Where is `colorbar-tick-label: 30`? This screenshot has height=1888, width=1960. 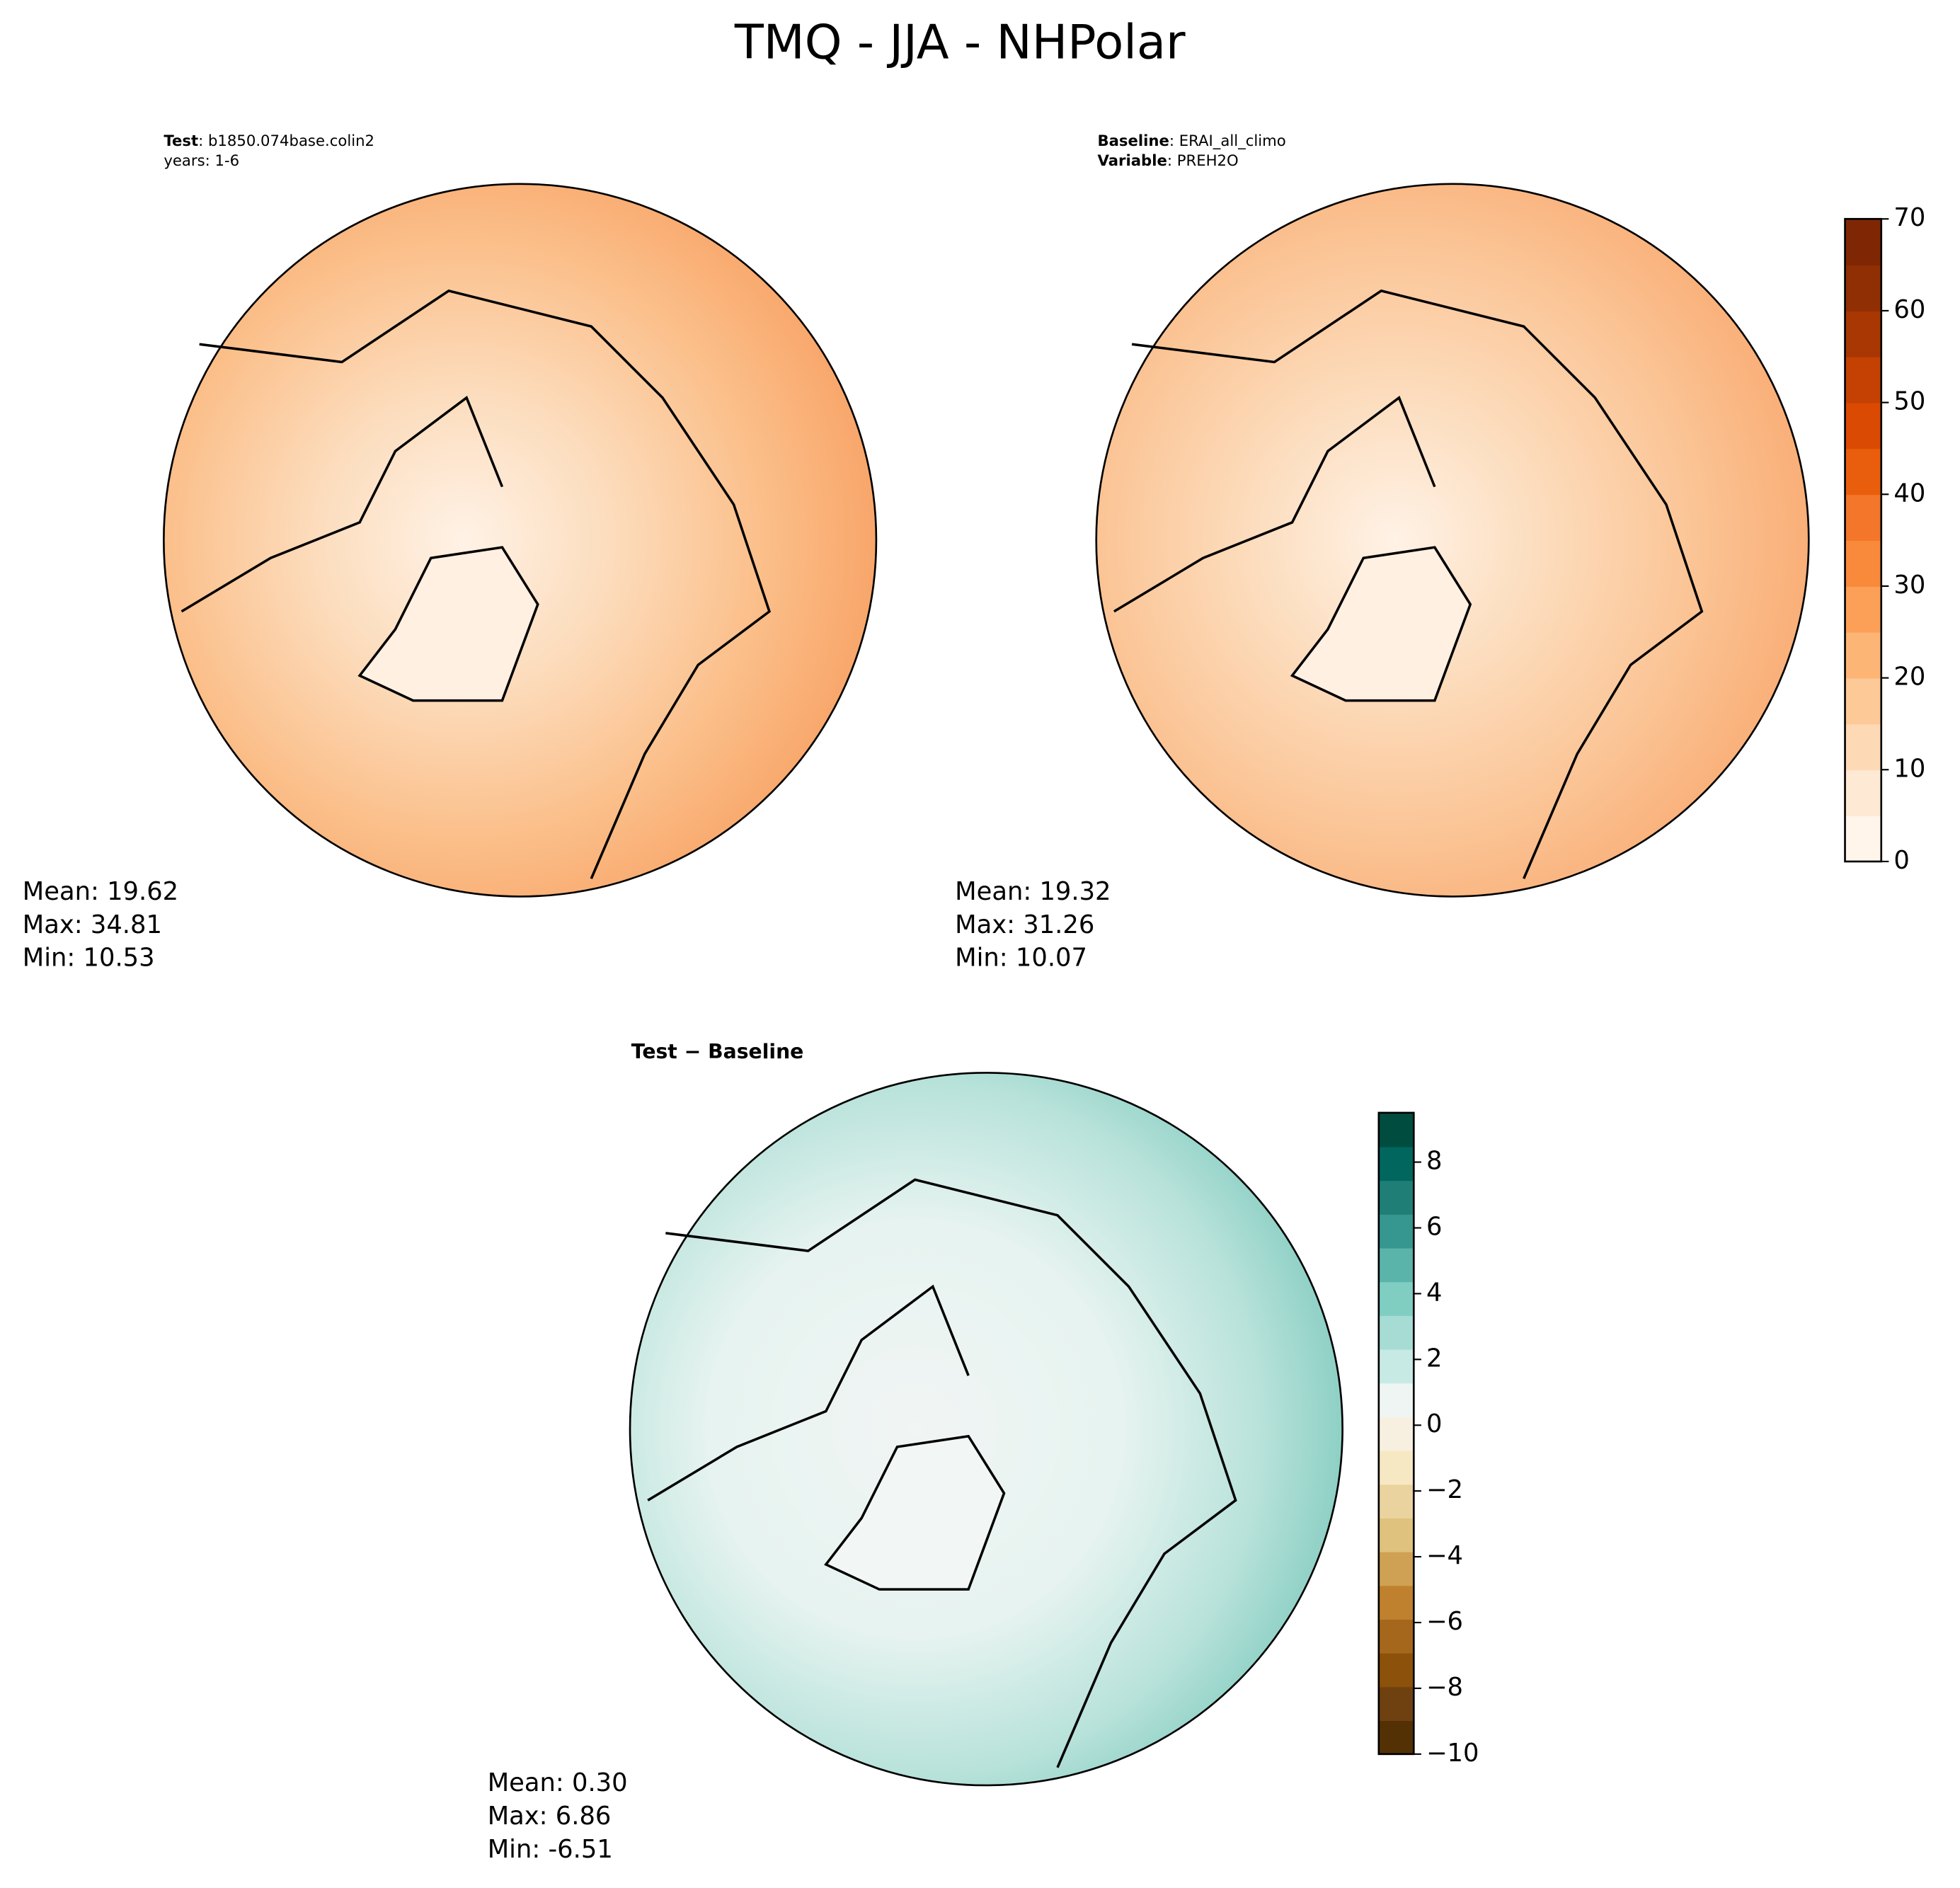
colorbar-tick-label: 30 is located at coordinates (1909, 585).